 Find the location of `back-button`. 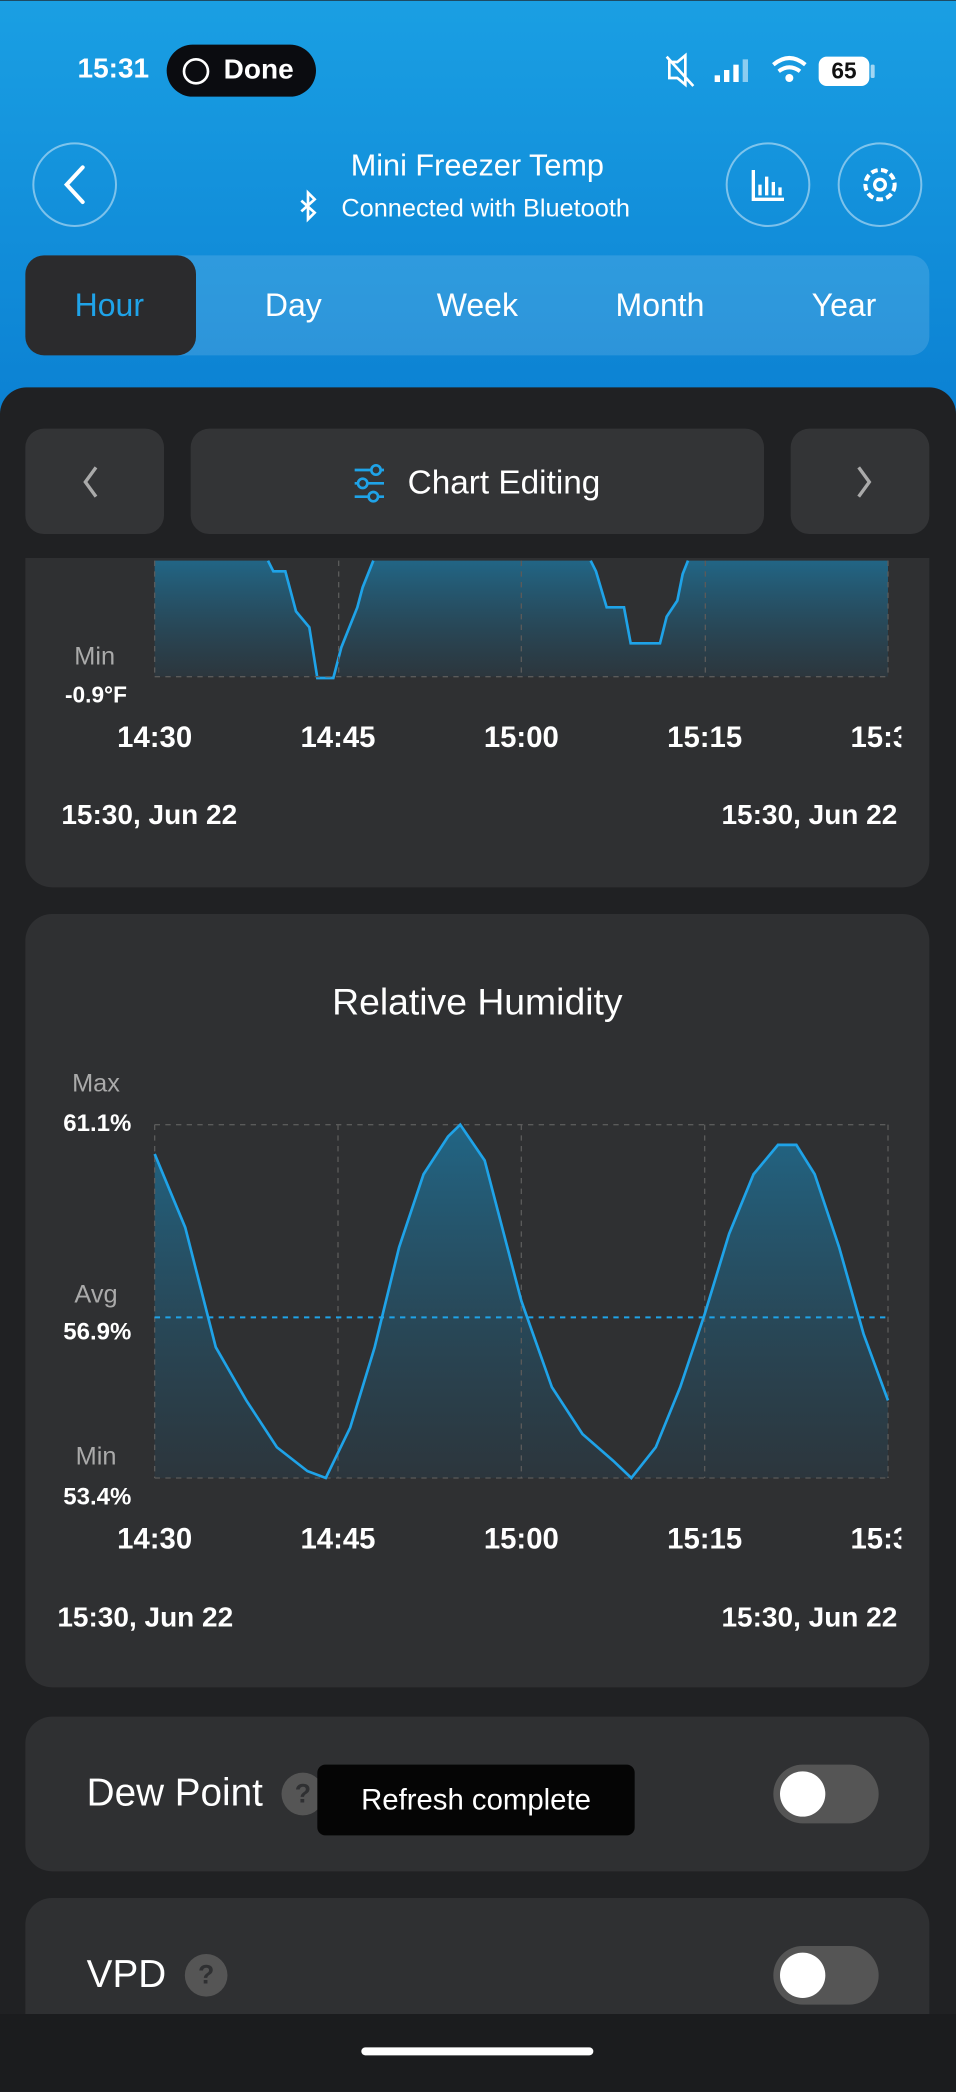

back-button is located at coordinates (74, 184).